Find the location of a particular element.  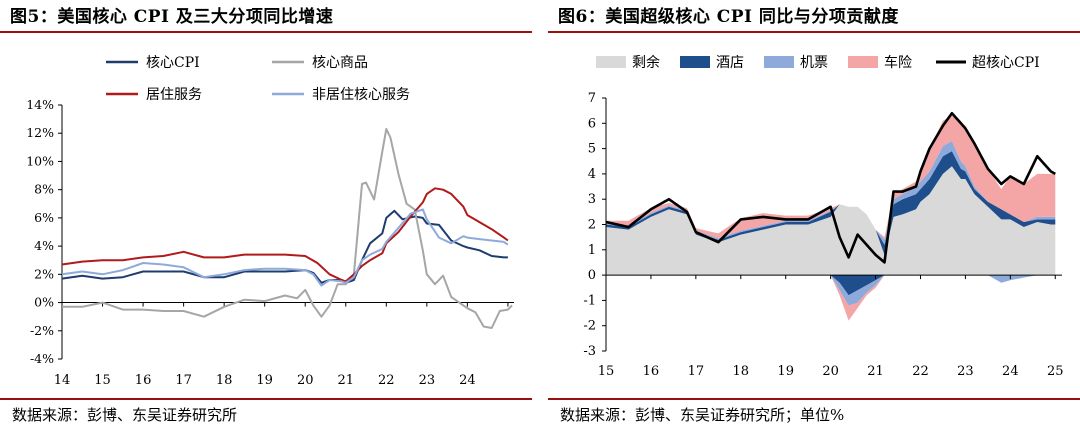

y-tick-label: 4 is located at coordinates (592, 174).